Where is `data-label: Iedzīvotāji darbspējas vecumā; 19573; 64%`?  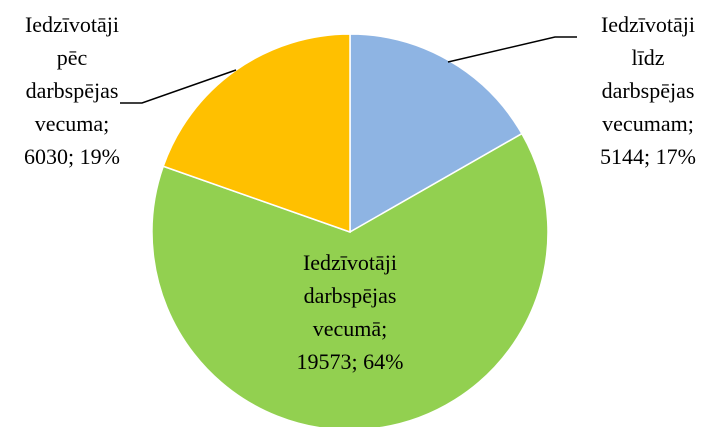 data-label: Iedzīvotāji darbspējas vecumā; 19573; 64% is located at coordinates (350, 312).